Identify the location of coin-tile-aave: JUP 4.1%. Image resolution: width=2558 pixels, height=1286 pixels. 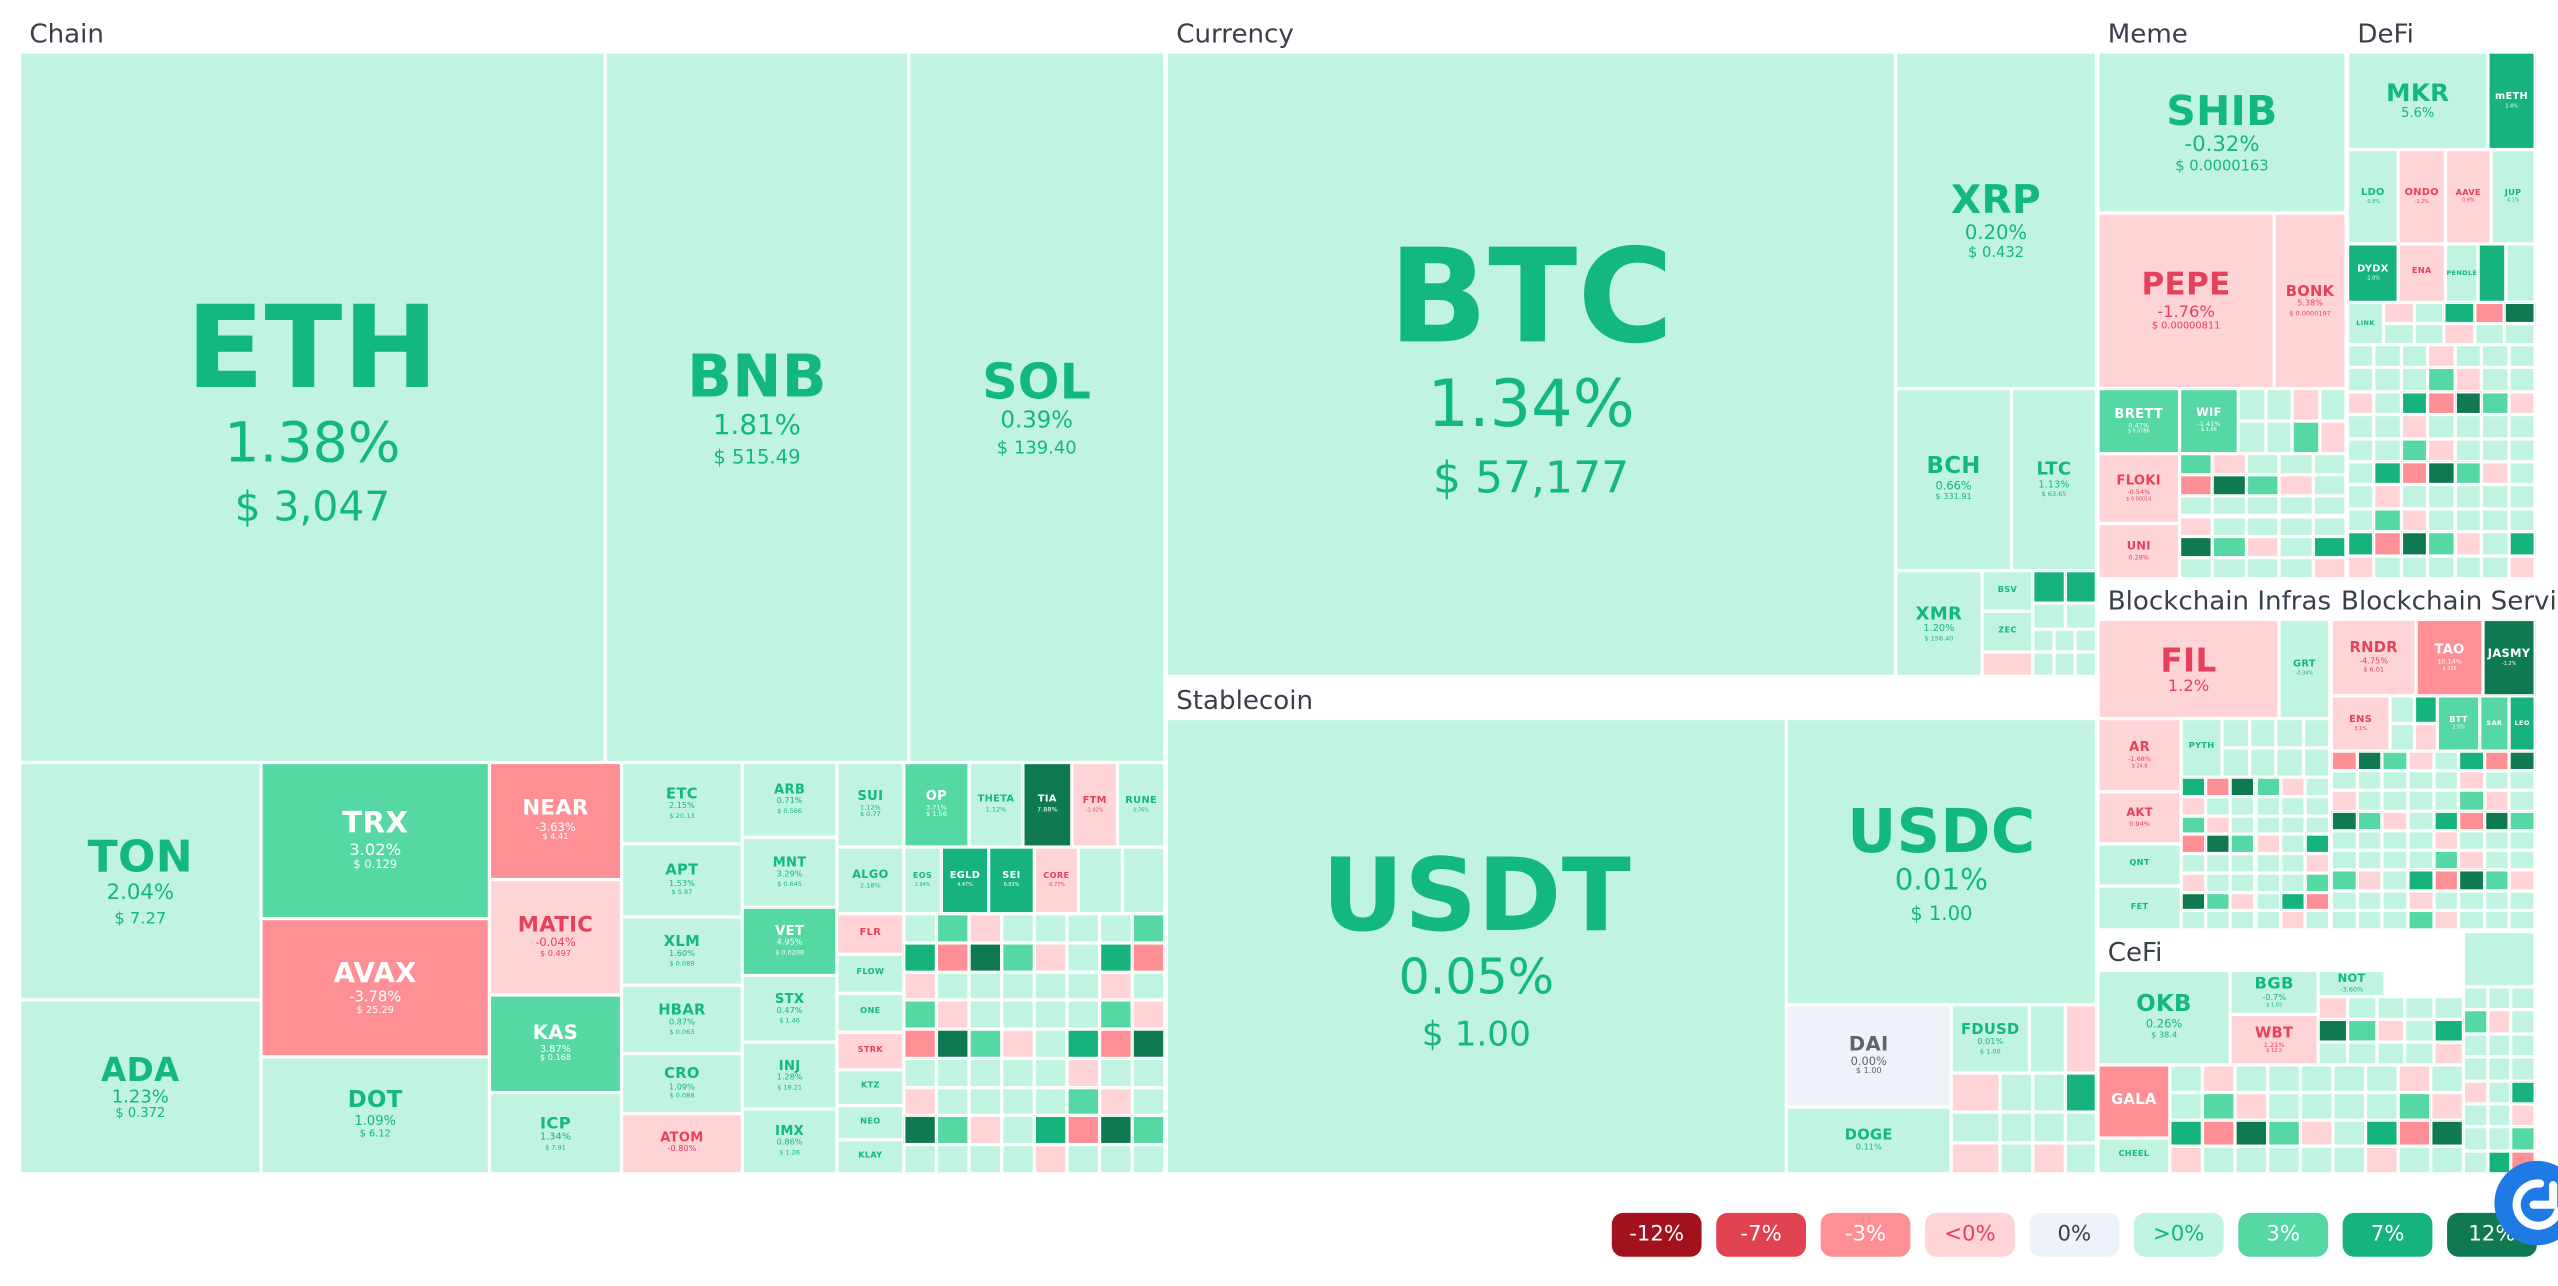
(2513, 196).